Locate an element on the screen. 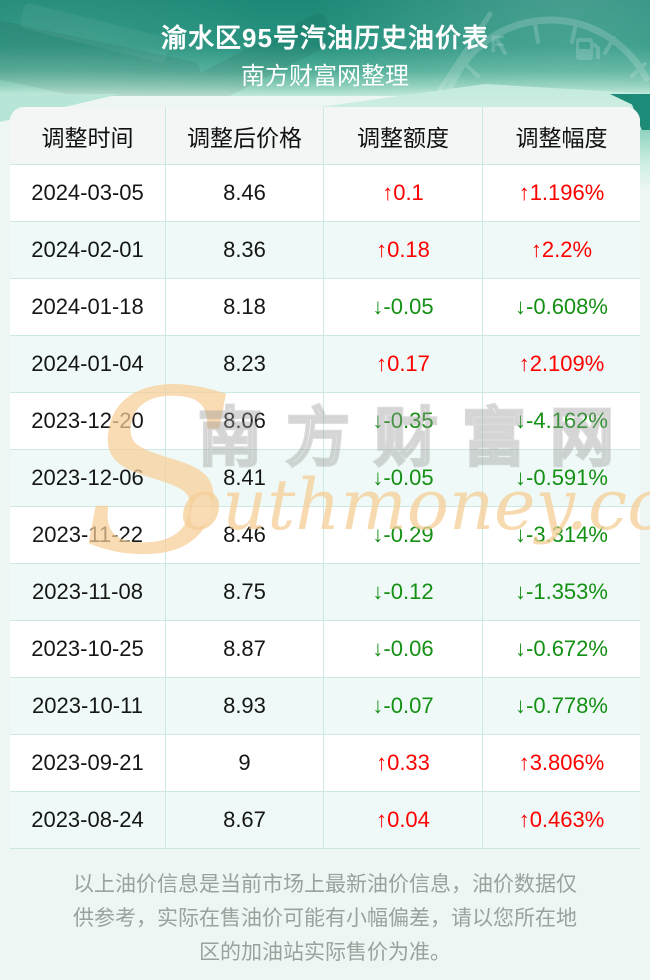 Image resolution: width=650 pixels, height=980 pixels. column-header-adjust-time: 调整时间 is located at coordinates (87, 137).